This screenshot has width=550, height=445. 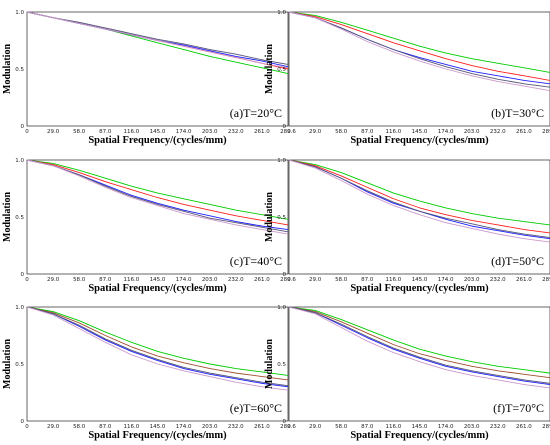 I want to click on panel-label: (a)T=20°C, so click(x=256, y=113).